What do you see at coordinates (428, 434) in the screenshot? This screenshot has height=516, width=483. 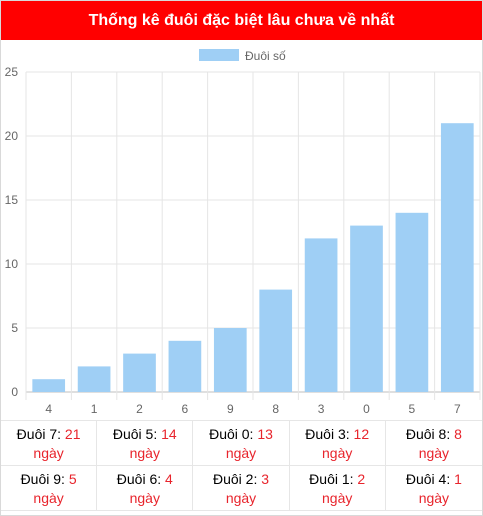 I see `stat-label: Đuôi 8:` at bounding box center [428, 434].